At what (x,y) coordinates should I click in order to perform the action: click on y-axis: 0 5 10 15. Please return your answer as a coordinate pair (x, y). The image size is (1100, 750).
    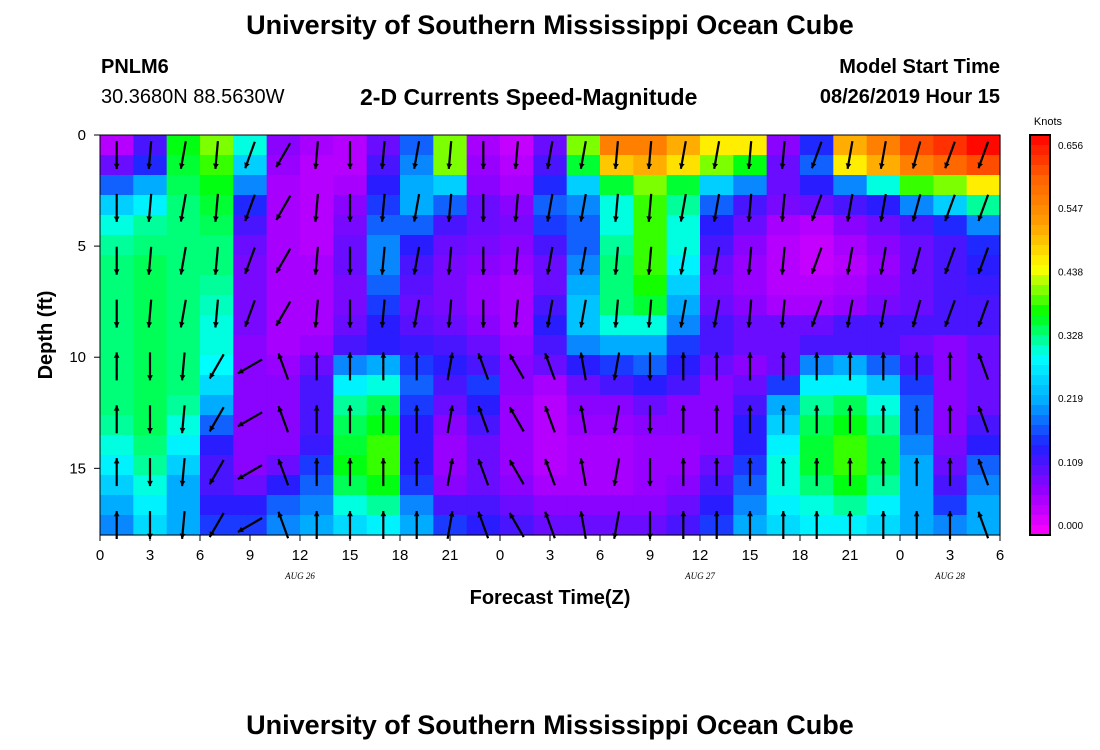
    Looking at the image, I should click on (84, 302).